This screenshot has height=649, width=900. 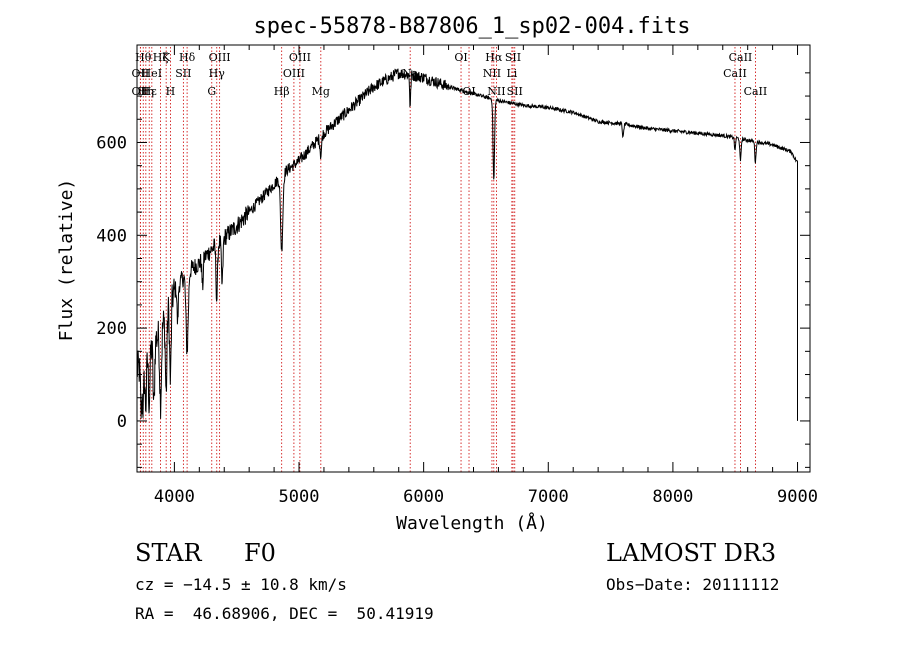 What do you see at coordinates (511, 73) in the screenshot?
I see `line-label-Li: Li` at bounding box center [511, 73].